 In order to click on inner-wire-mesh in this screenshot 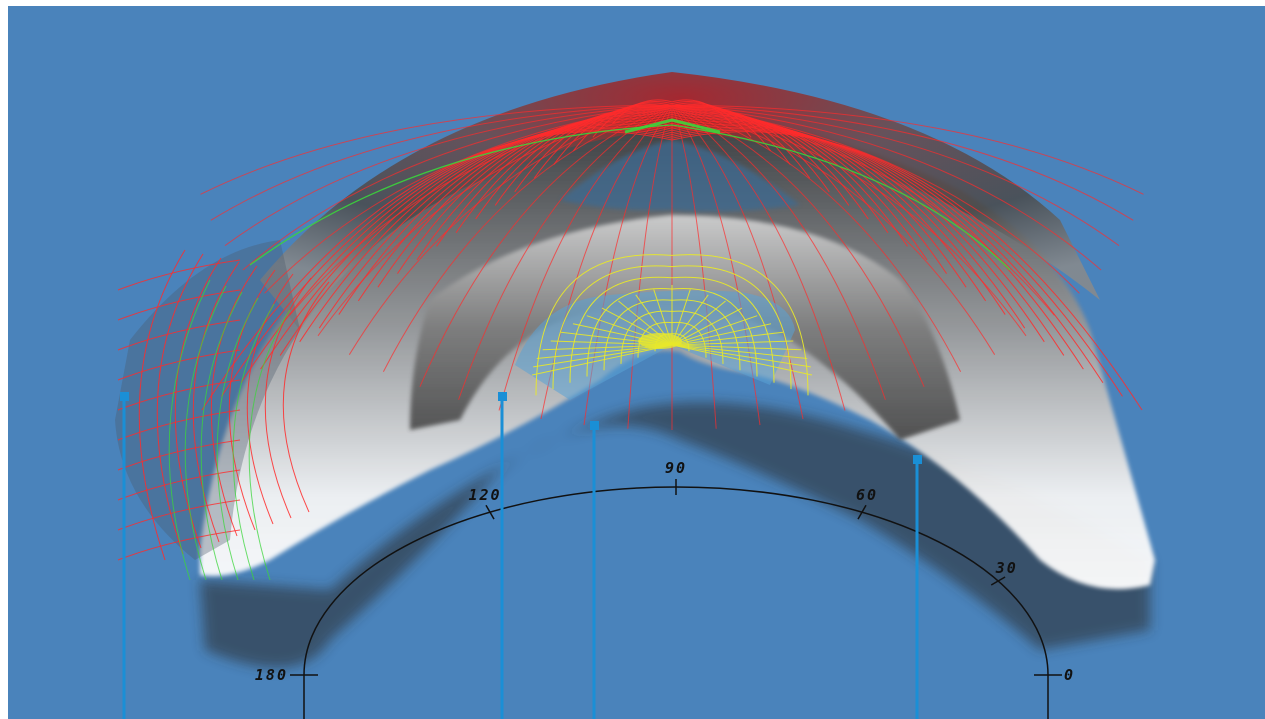, I will do `click(630, 194)`.